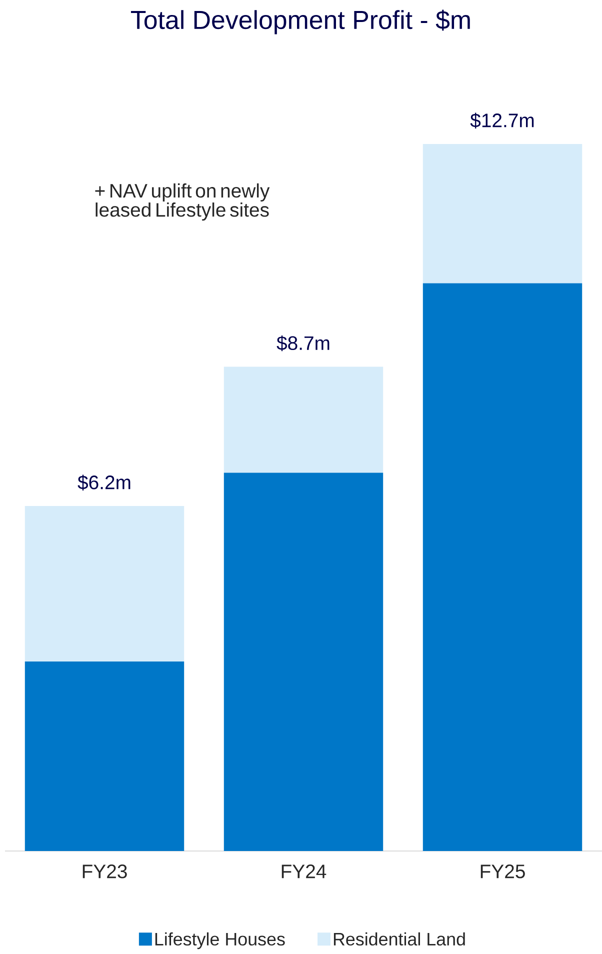  Describe the element at coordinates (300, 22) in the screenshot. I see `chart-title: Total Development Profit - $m` at that location.